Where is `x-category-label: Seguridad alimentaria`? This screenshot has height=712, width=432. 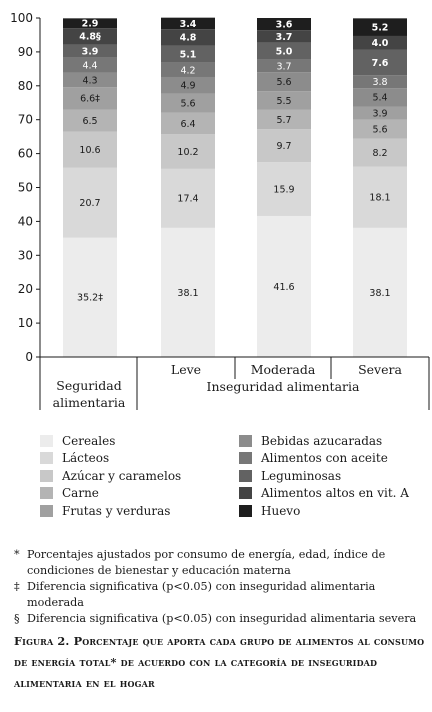 x-category-label: Seguridad alimentaria is located at coordinates (89, 394).